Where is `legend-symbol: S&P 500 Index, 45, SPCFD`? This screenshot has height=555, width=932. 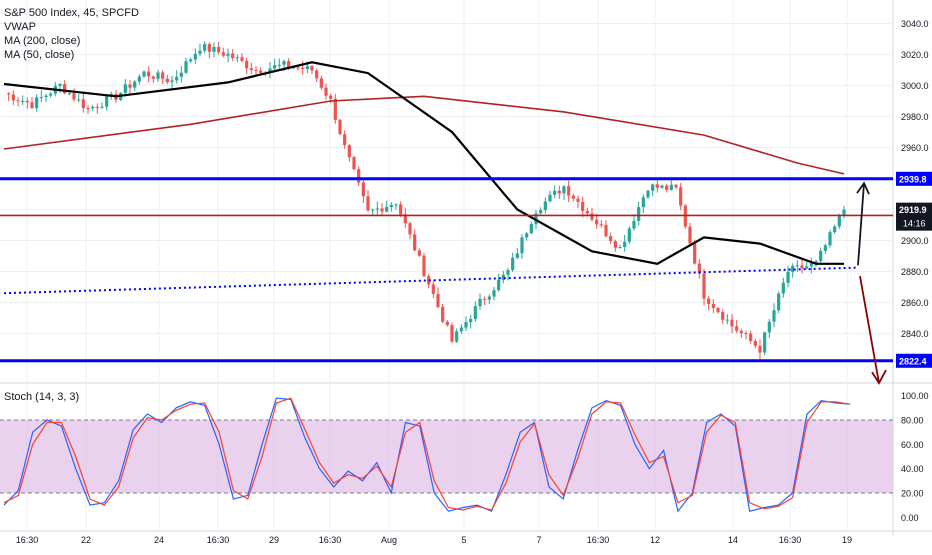
legend-symbol: S&P 500 Index, 45, SPCFD is located at coordinates (71, 13).